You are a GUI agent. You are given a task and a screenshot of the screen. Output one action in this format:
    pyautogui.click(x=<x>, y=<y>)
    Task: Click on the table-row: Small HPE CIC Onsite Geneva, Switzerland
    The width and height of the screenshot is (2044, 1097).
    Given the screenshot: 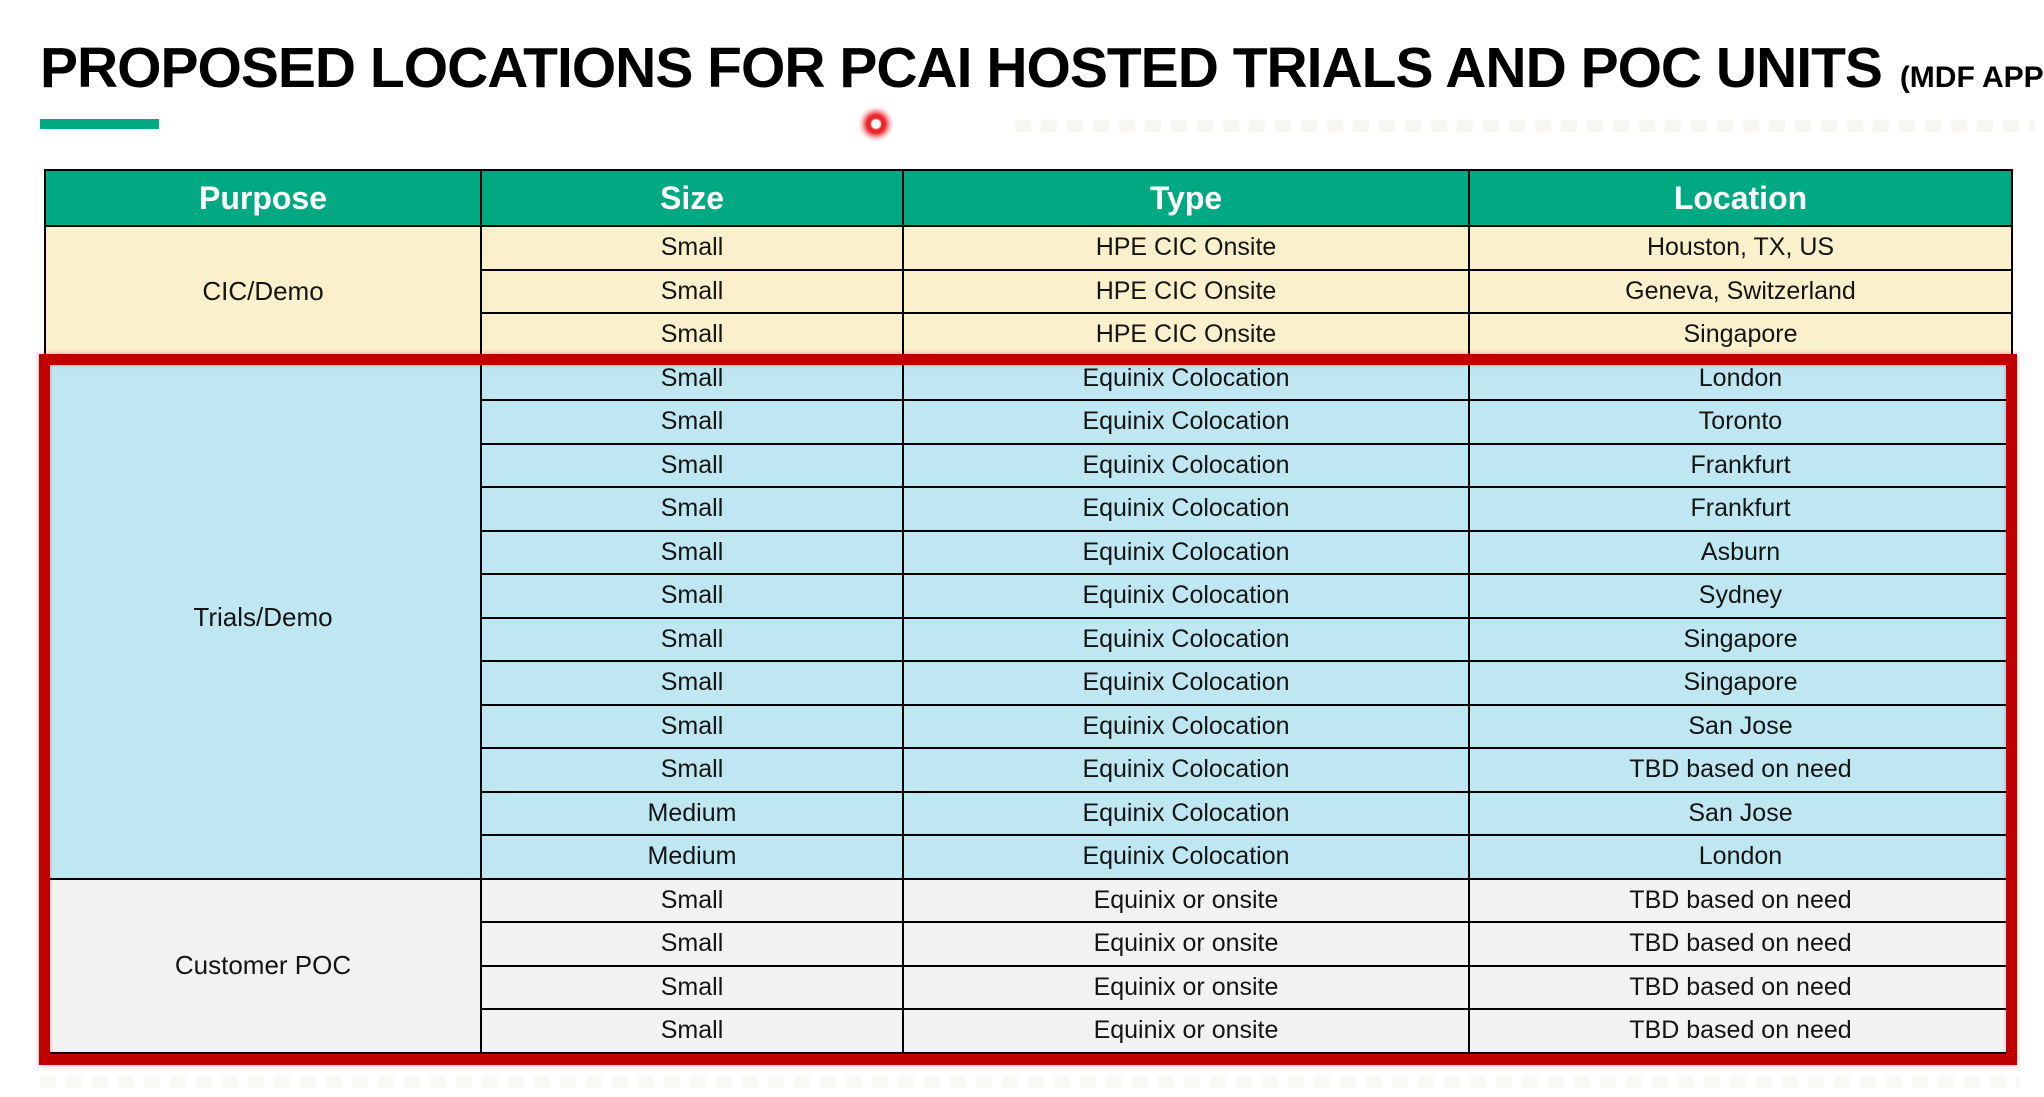 What is the action you would take?
    pyautogui.click(x=1029, y=291)
    